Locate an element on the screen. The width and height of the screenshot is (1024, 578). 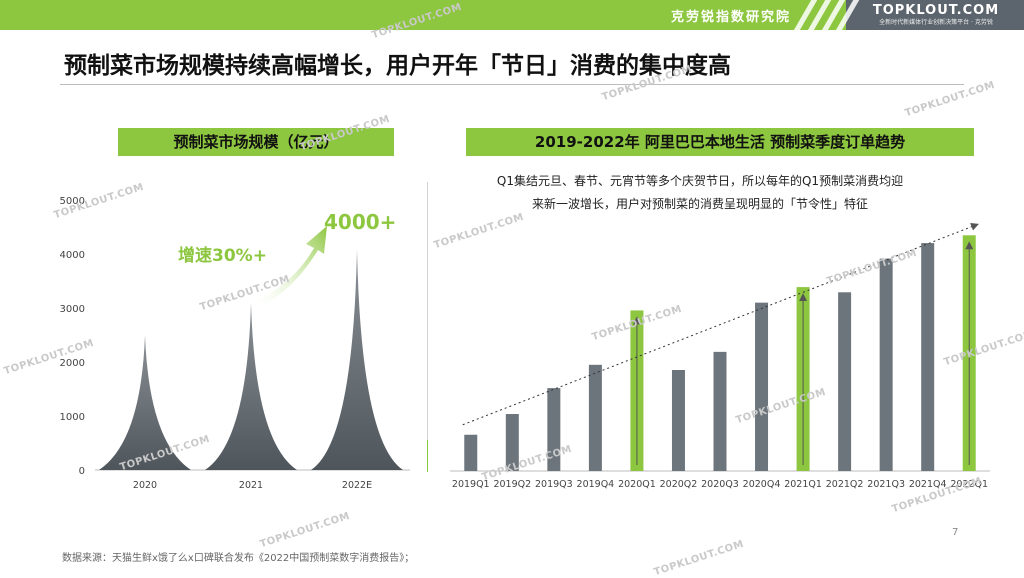
x-tick-label: 2021Q2 is located at coordinates (845, 484).